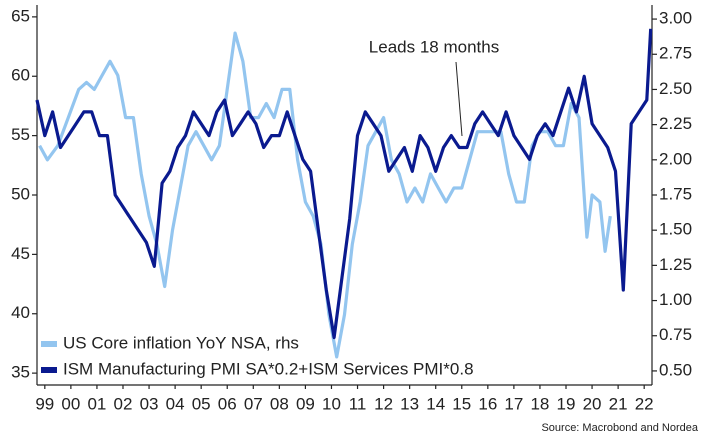 This screenshot has width=710, height=448. Describe the element at coordinates (675, 18) in the screenshot. I see `y2-tick-label: 3.00` at that location.